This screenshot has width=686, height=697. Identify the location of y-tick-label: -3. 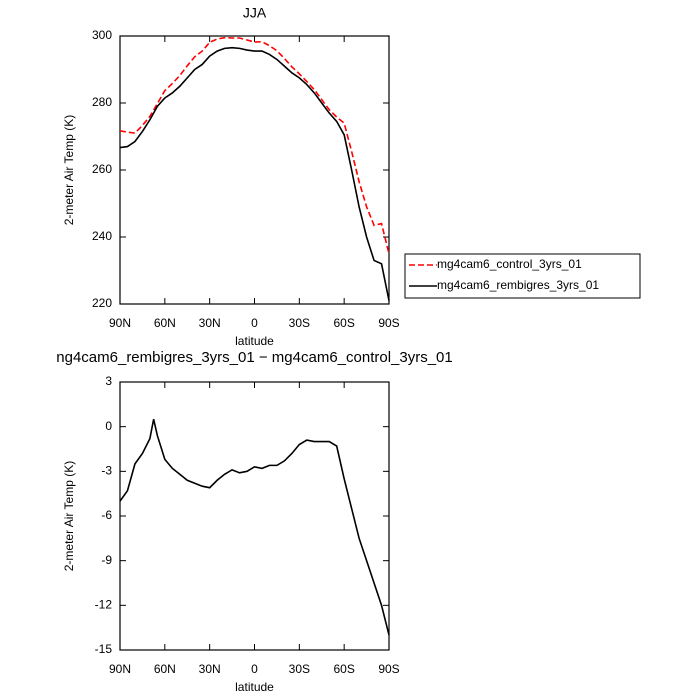
(106, 471).